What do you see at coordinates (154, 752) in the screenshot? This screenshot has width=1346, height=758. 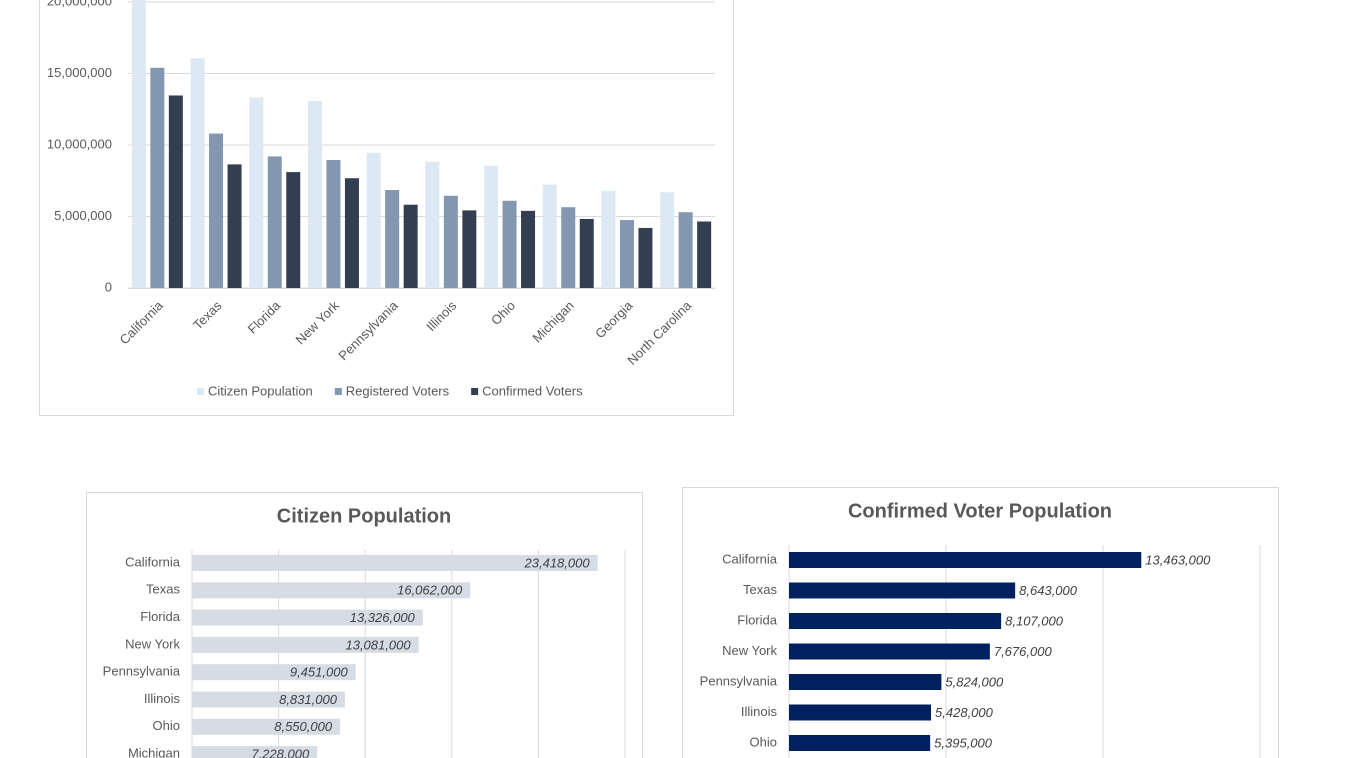 I see `y-tick-label: Michigan` at bounding box center [154, 752].